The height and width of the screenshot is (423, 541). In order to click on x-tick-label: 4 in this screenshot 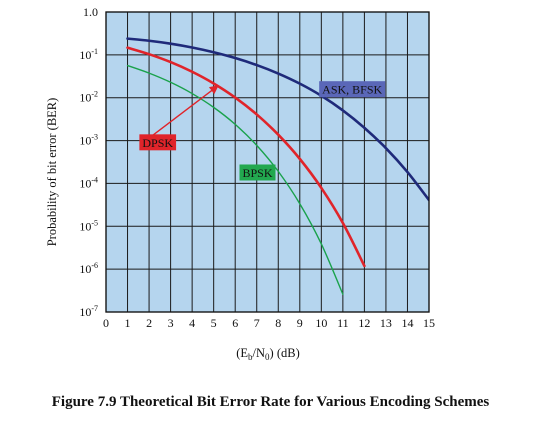, I will do `click(192, 323)`.